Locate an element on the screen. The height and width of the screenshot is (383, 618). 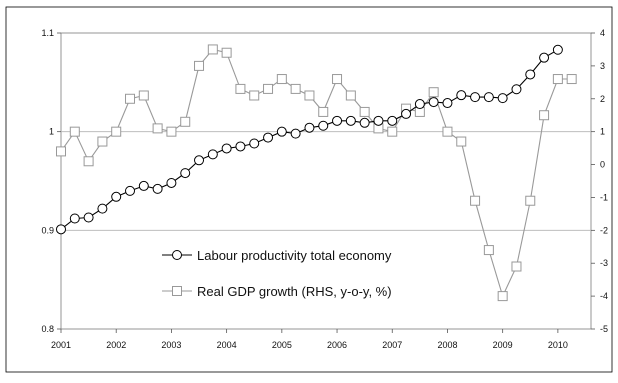
y-right-tick-label: 0 is located at coordinates (602, 165).